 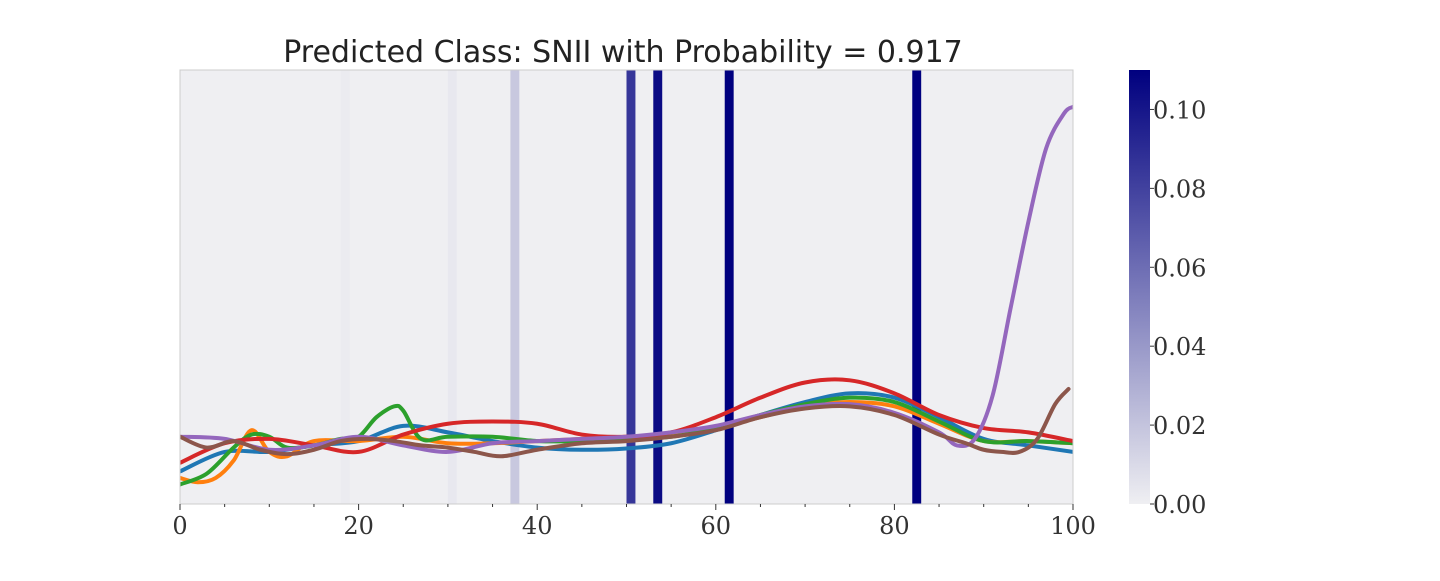 What do you see at coordinates (1139, 287) in the screenshot?
I see `colorbar` at bounding box center [1139, 287].